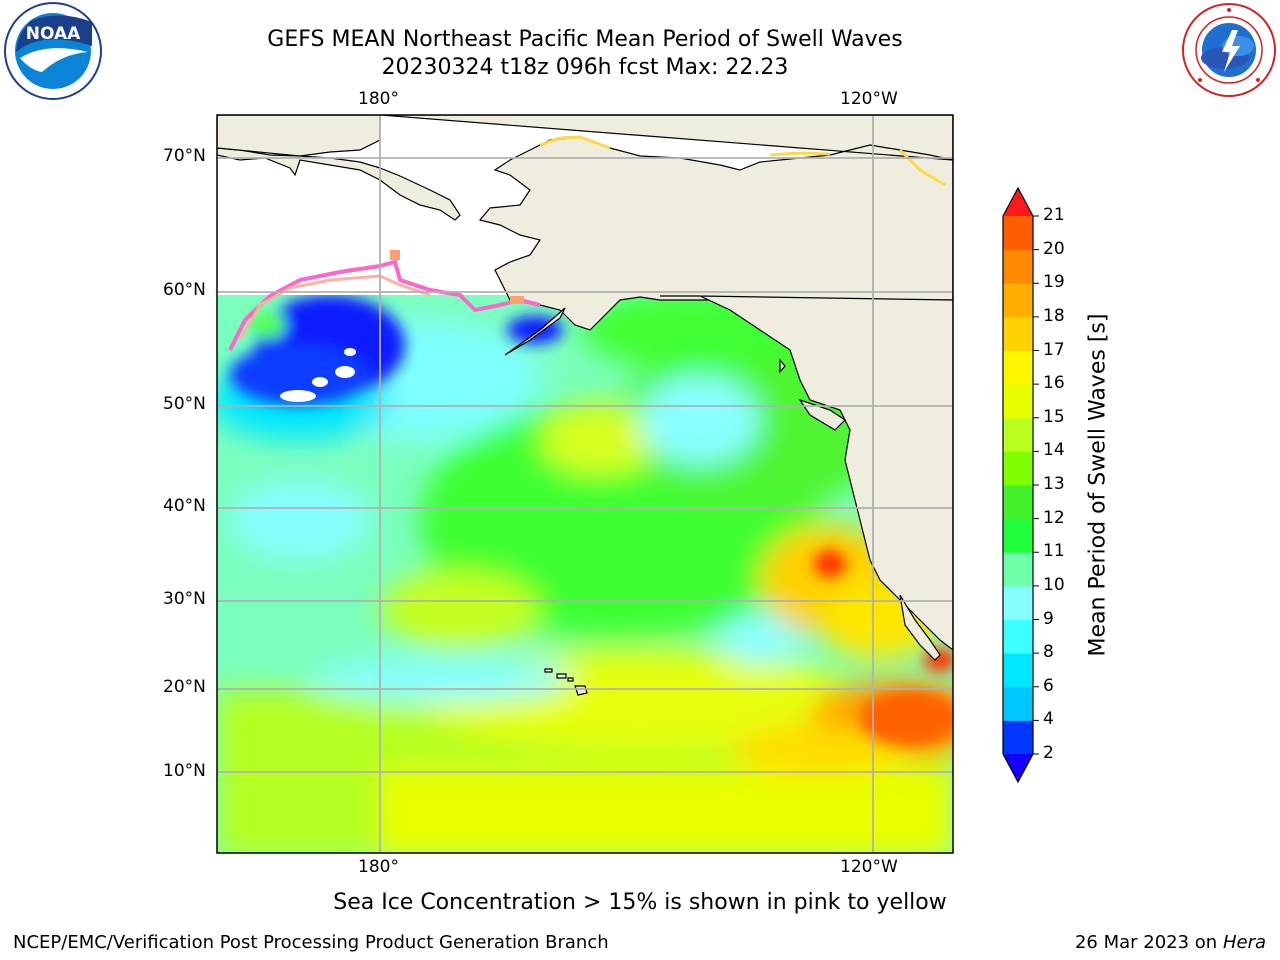 The height and width of the screenshot is (960, 1280). I want to click on ice-edge-bering-outer, so click(334, 307).